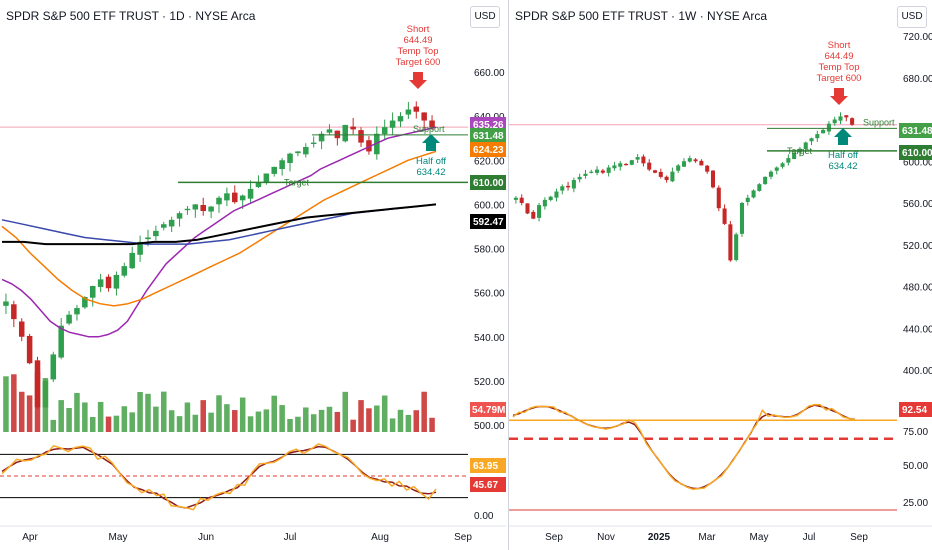  I want to click on x-axis-label: Sep, so click(463, 537).